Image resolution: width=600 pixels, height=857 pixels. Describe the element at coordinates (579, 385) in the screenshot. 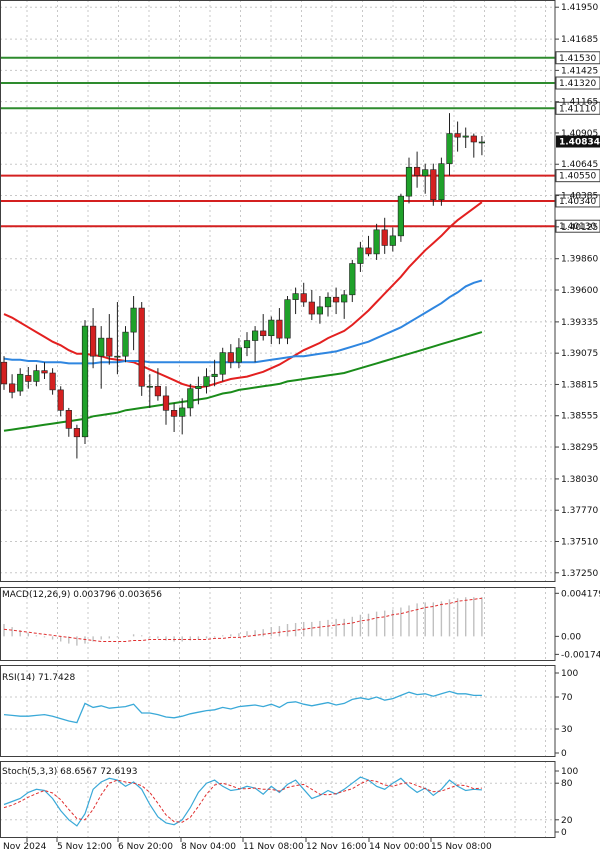

I see `price-tick-label: 1.38815` at that location.